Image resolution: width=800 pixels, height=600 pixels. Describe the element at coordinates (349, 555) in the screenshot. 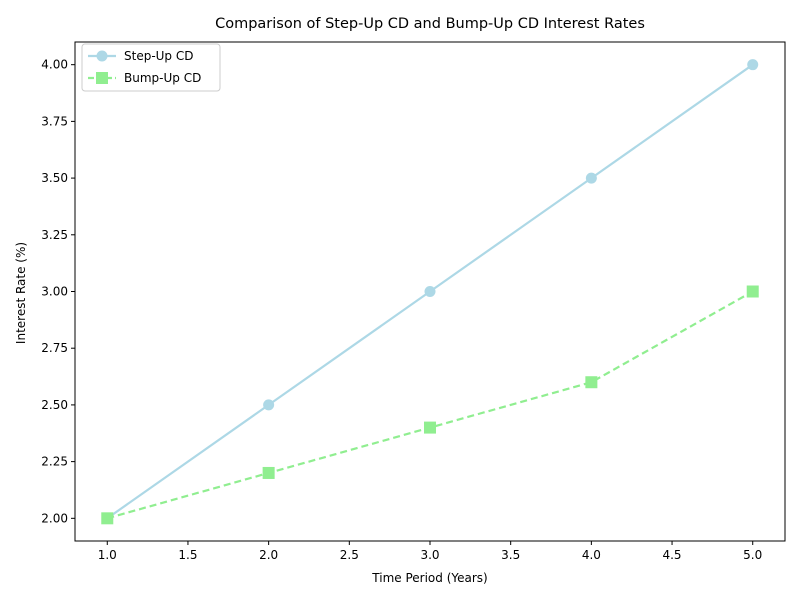

I see `x-tick-label: 2.5` at that location.